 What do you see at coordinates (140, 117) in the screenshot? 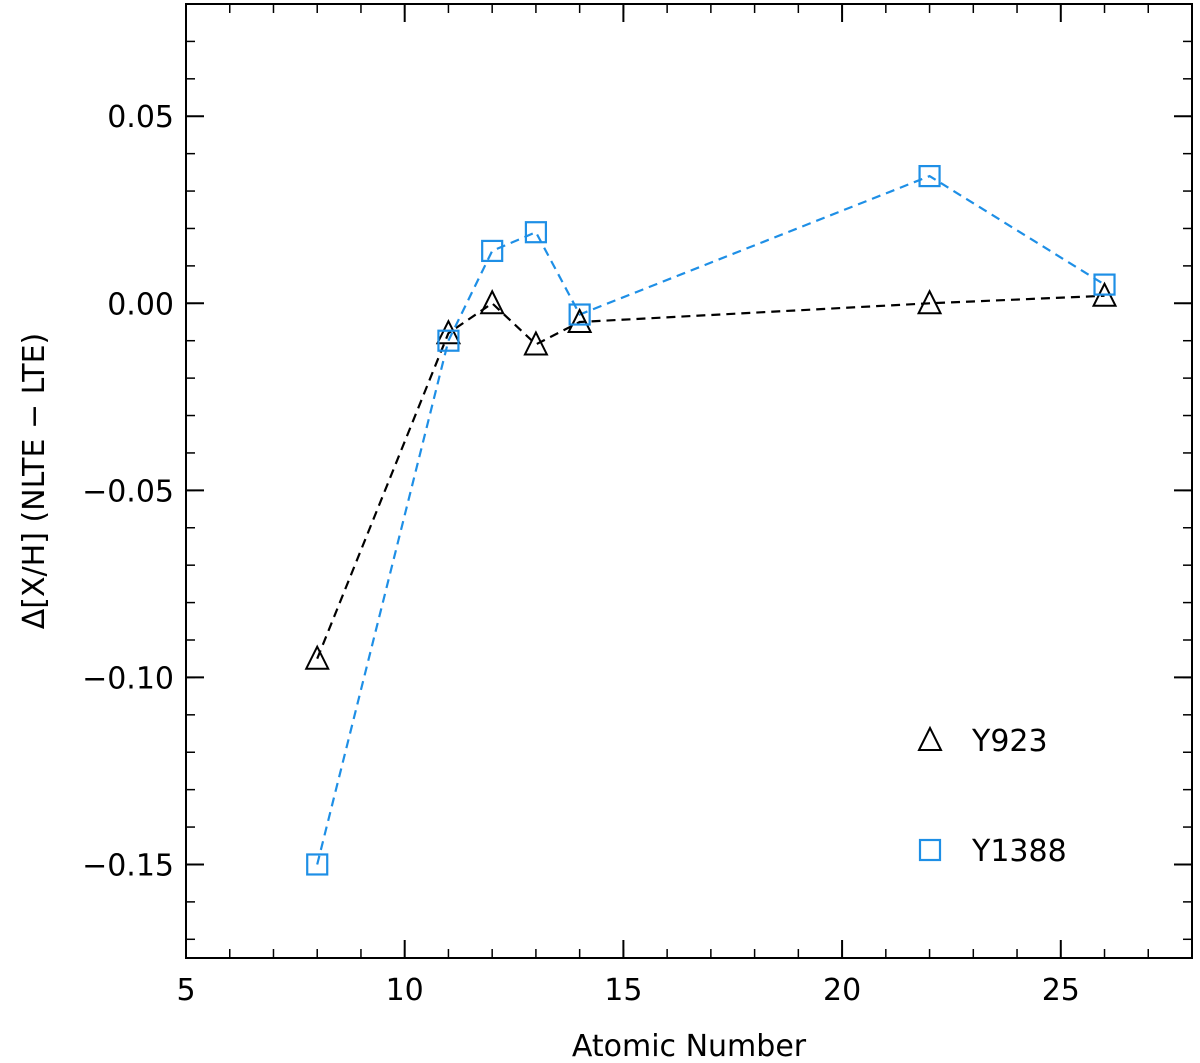
I see `y-tick-label: 0.05` at bounding box center [140, 117].